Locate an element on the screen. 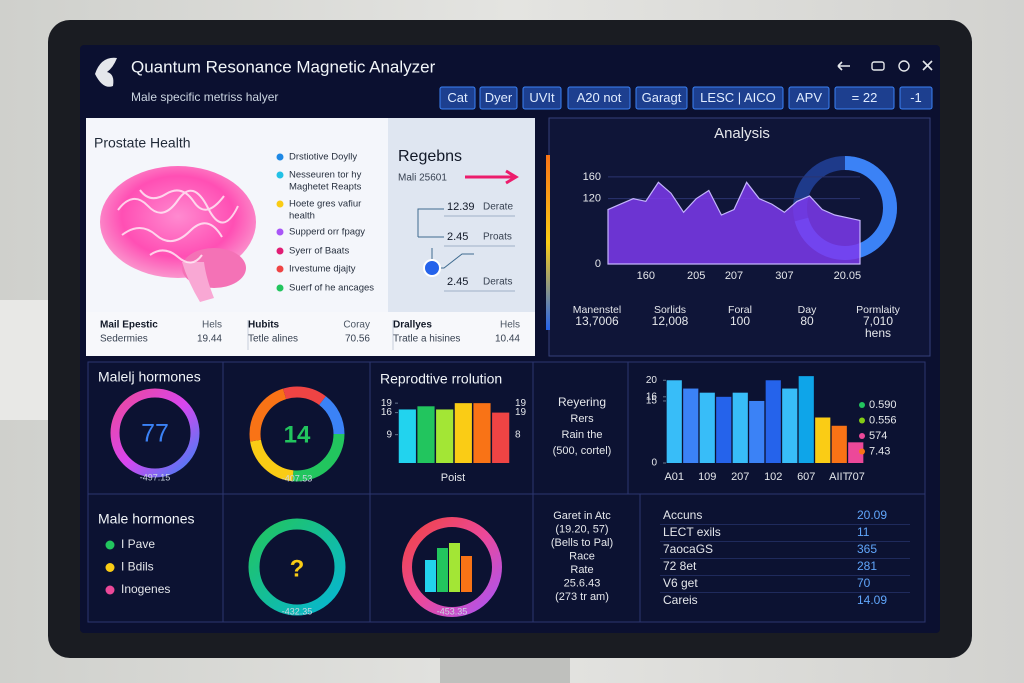 The width and height of the screenshot is (1024, 683). footer-label: Mail Epestic is located at coordinates (129, 325).